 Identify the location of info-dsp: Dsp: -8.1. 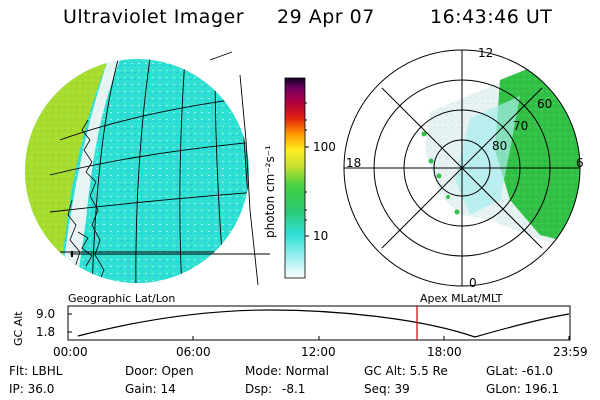
(275, 389).